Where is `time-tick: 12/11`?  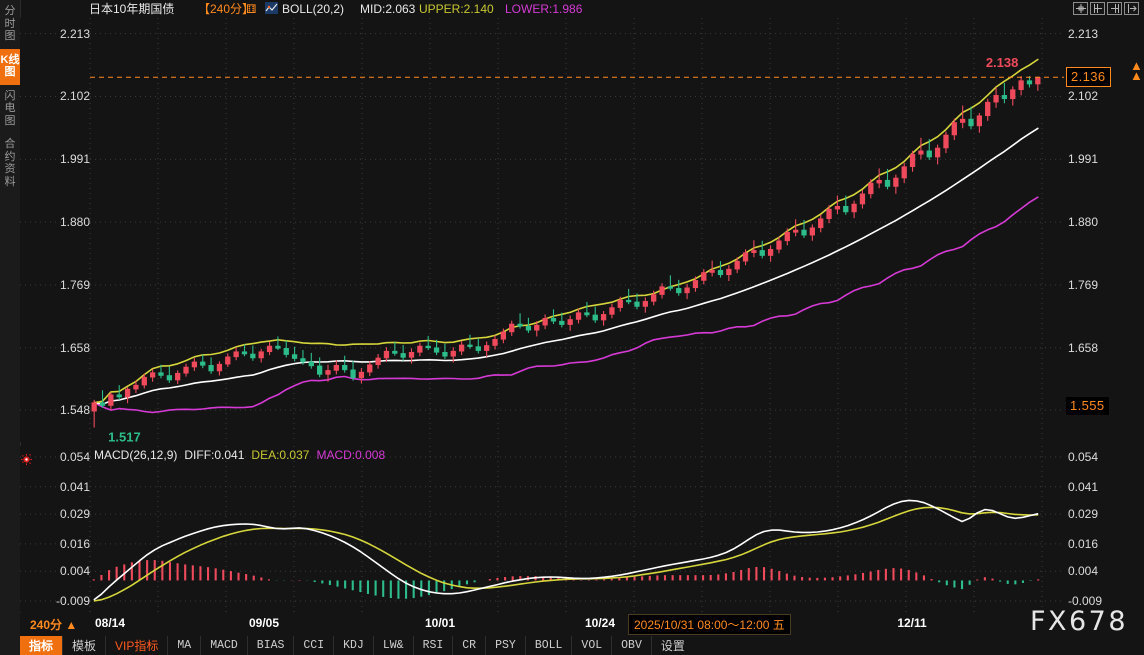 time-tick: 12/11 is located at coordinates (912, 623).